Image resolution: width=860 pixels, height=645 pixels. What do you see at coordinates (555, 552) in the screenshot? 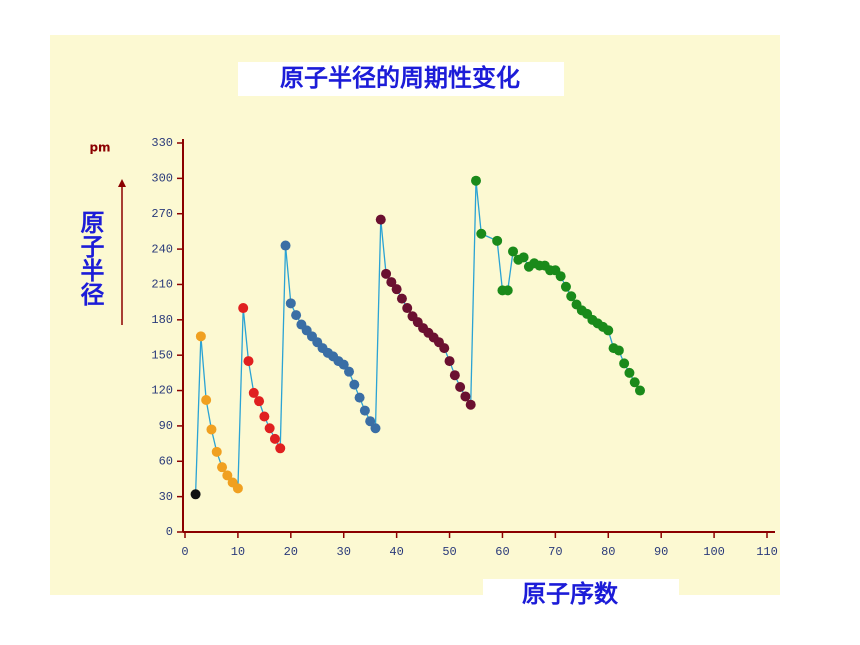
I see `x-tick-label: 70` at bounding box center [555, 552].